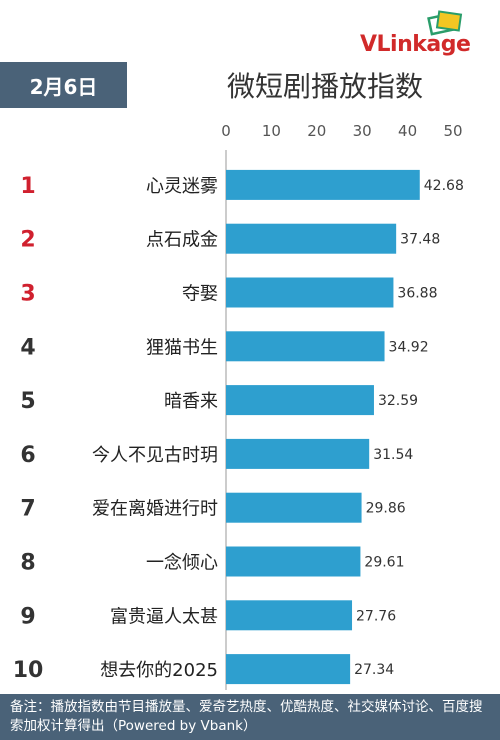  I want to click on value-label: 42.68, so click(444, 186).